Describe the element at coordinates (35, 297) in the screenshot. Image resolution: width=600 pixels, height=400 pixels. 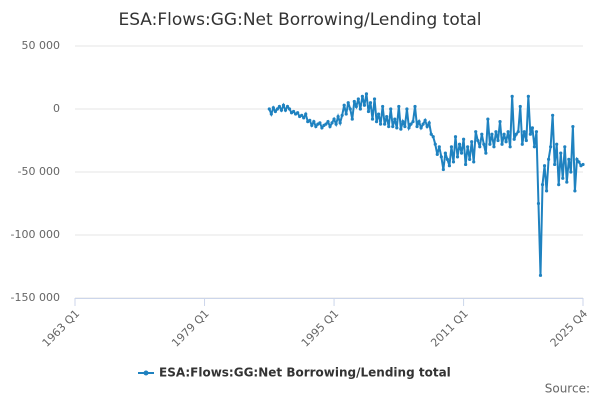
I see `y-tick-label: -150 000` at that location.